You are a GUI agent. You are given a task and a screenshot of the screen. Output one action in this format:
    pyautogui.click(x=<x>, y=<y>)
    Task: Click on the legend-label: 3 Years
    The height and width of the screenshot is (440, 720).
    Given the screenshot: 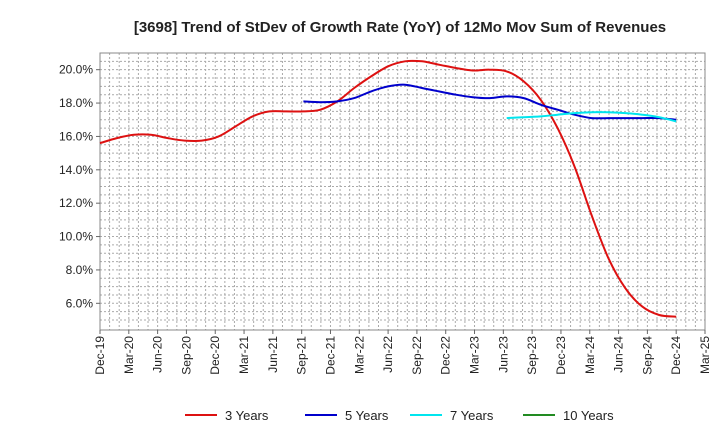 What is the action you would take?
    pyautogui.click(x=247, y=415)
    